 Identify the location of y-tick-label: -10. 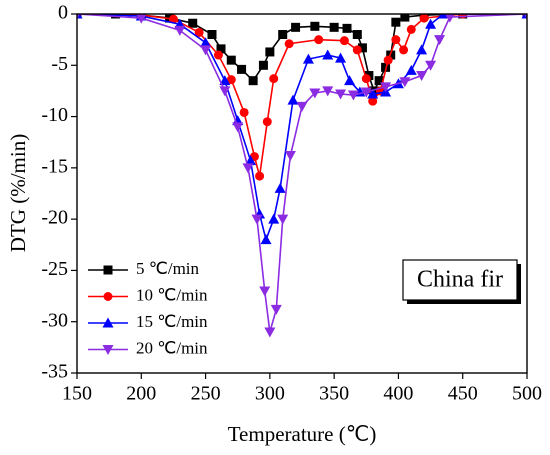
(54, 115).